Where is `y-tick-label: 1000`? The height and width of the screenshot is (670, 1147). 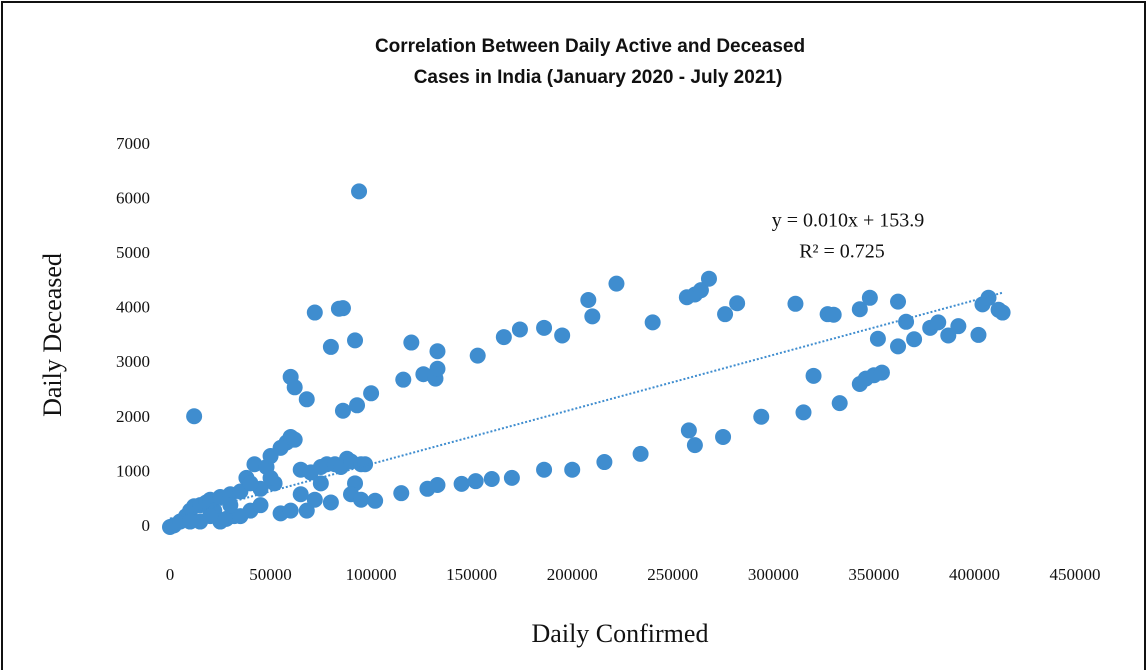 y-tick-label: 1000 is located at coordinates (133, 470).